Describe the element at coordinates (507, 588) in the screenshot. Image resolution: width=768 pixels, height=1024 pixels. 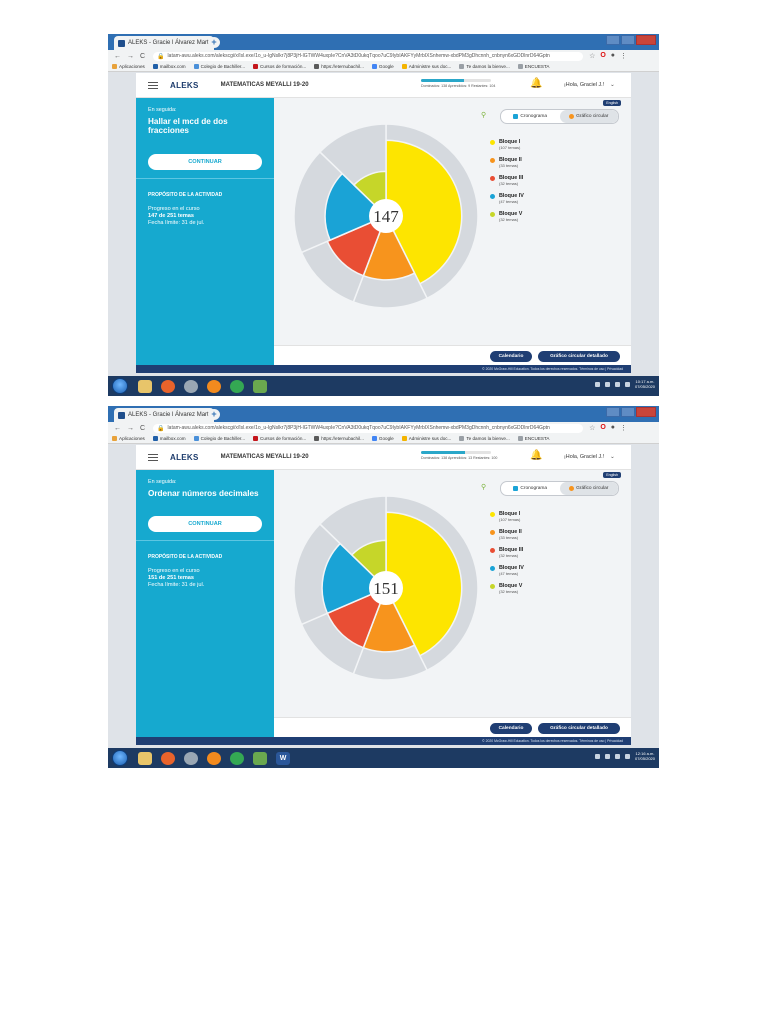
I see `legend-item: Bloque V (32 temas)` at that location.